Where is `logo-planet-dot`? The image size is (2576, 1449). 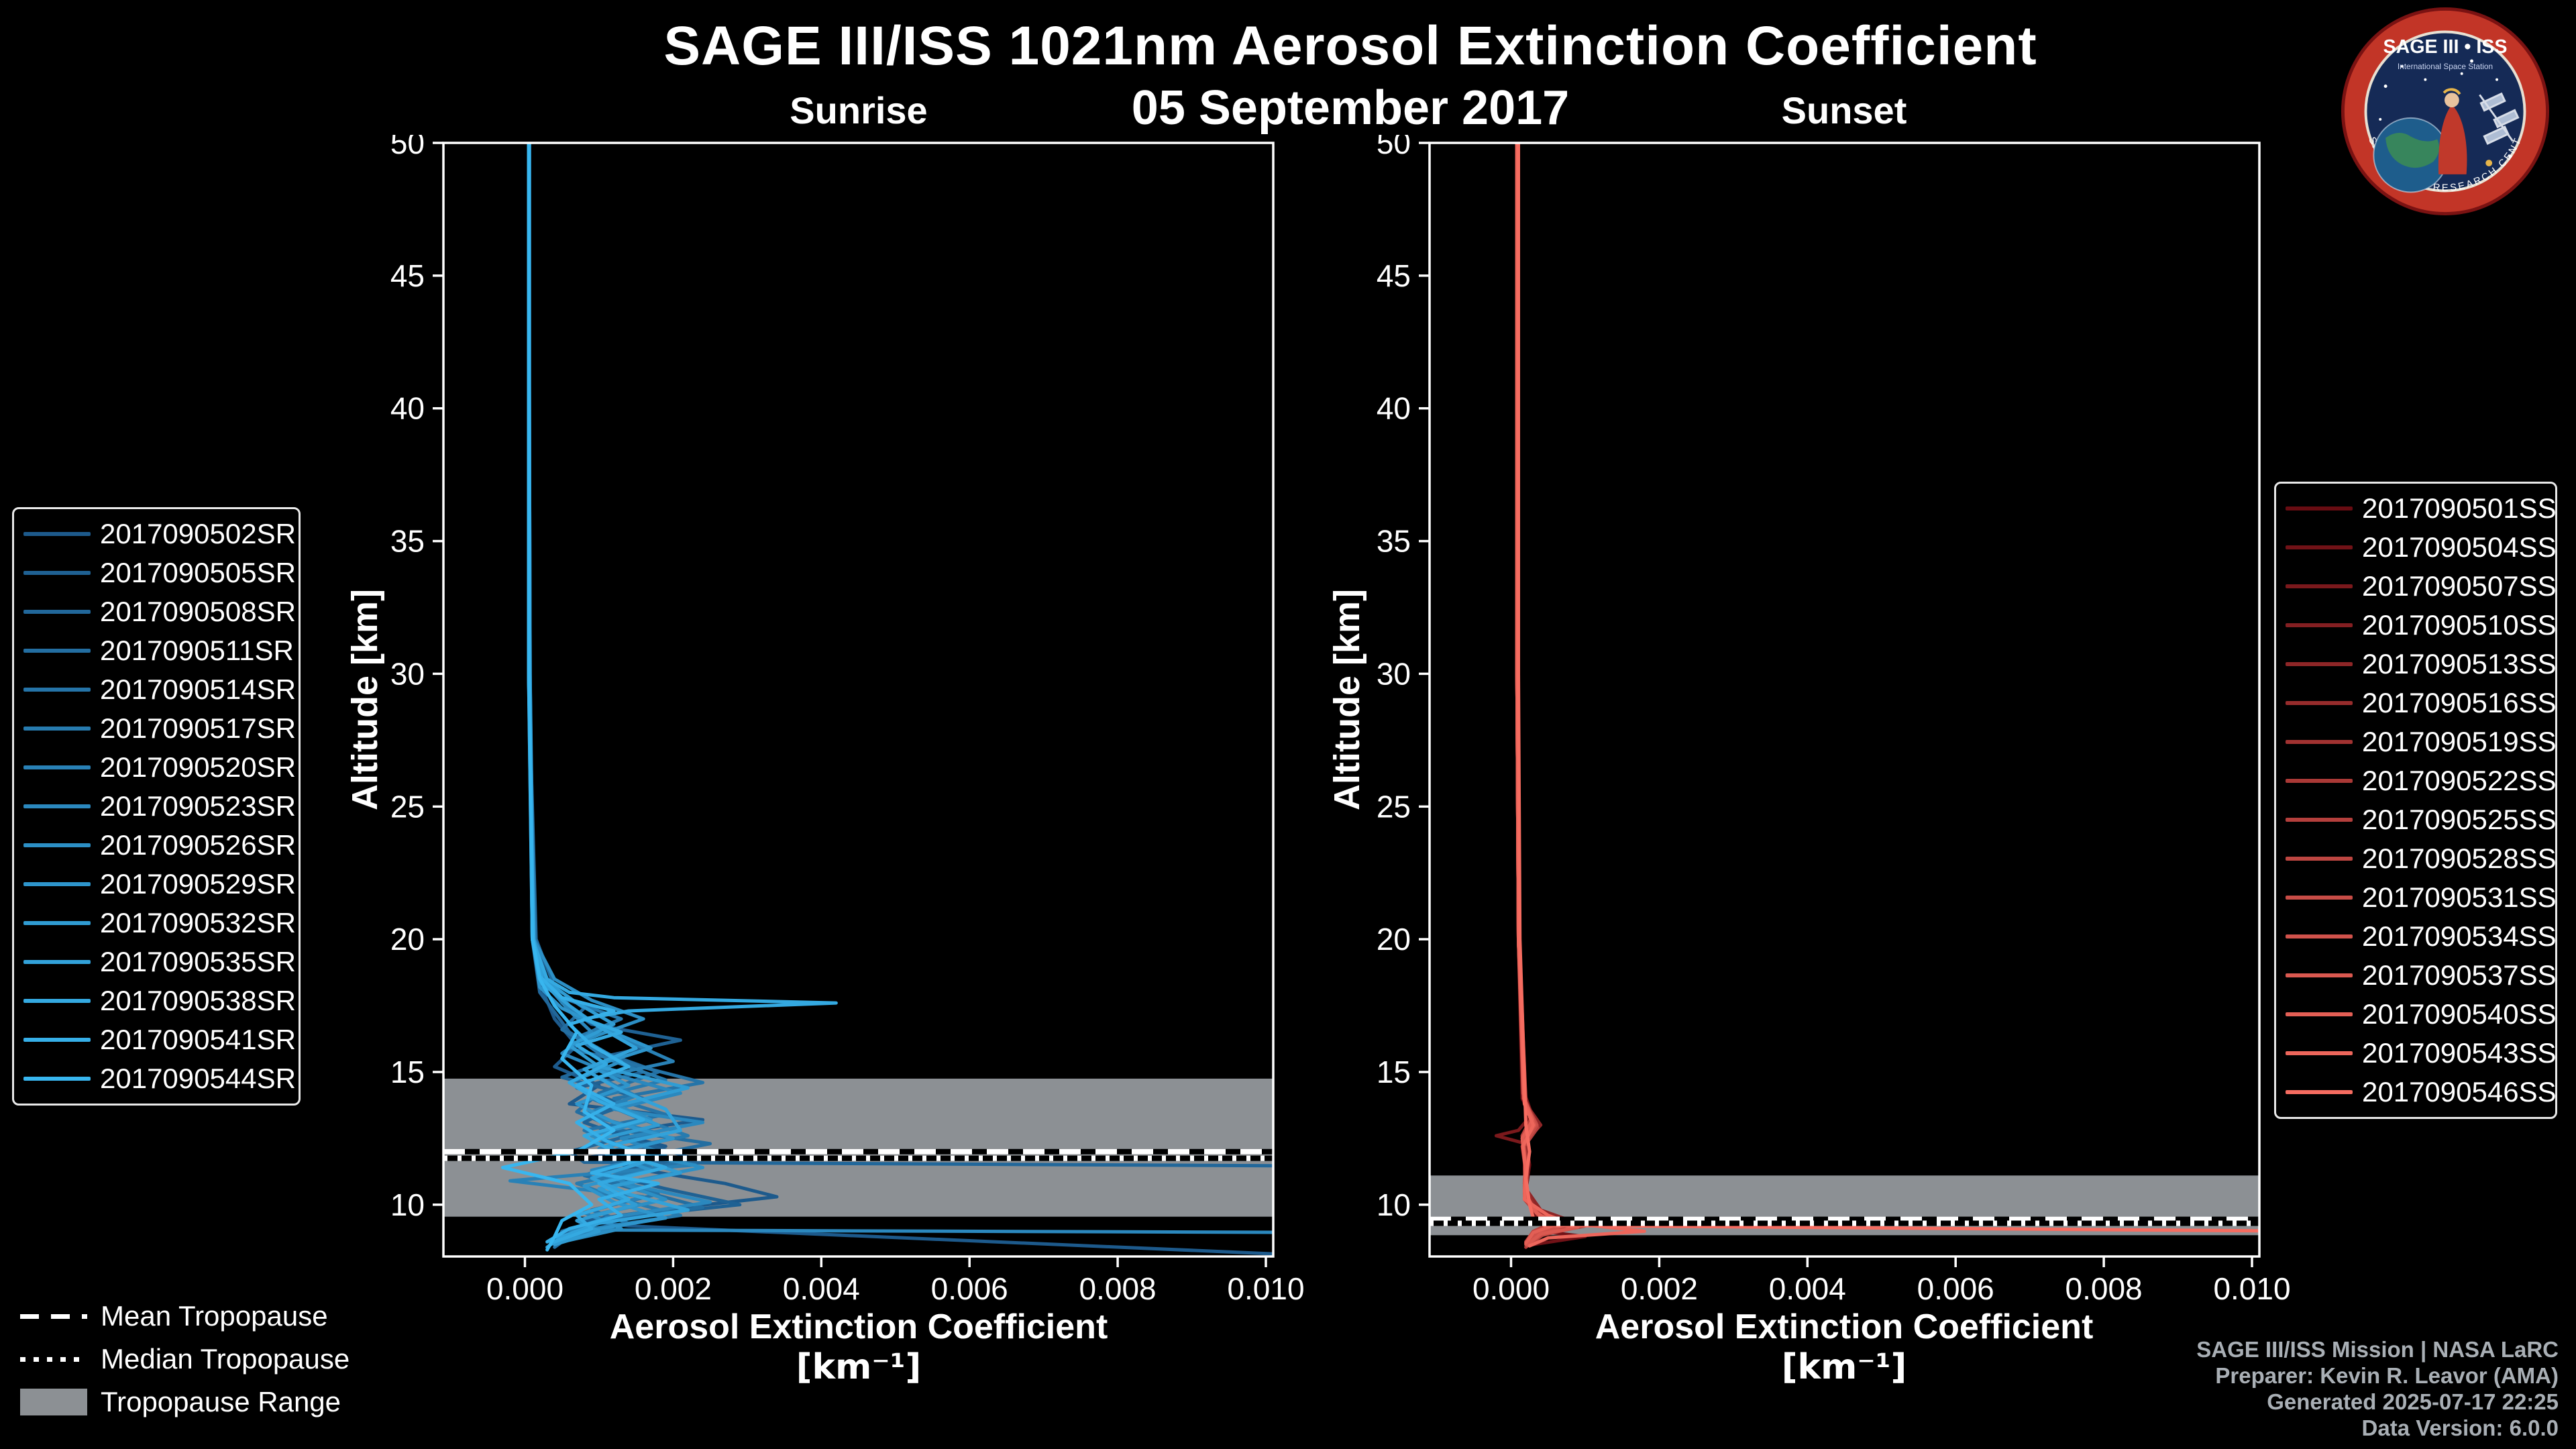 logo-planet-dot is located at coordinates (2489, 163).